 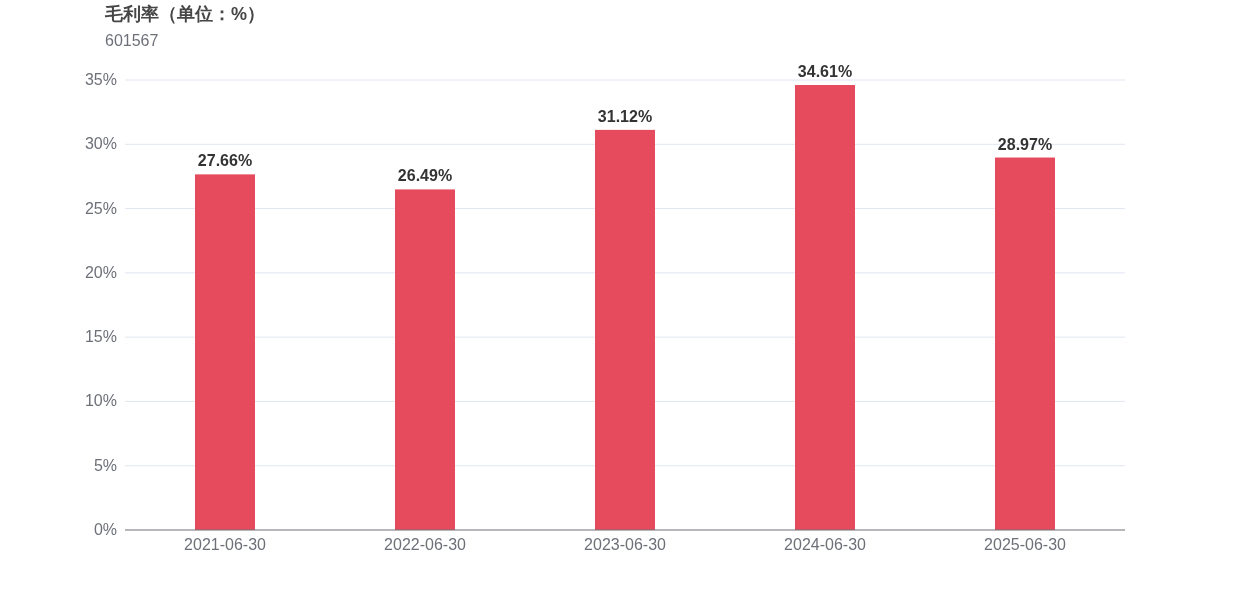 What do you see at coordinates (132, 40) in the screenshot?
I see `chart-subtitle: 601567` at bounding box center [132, 40].